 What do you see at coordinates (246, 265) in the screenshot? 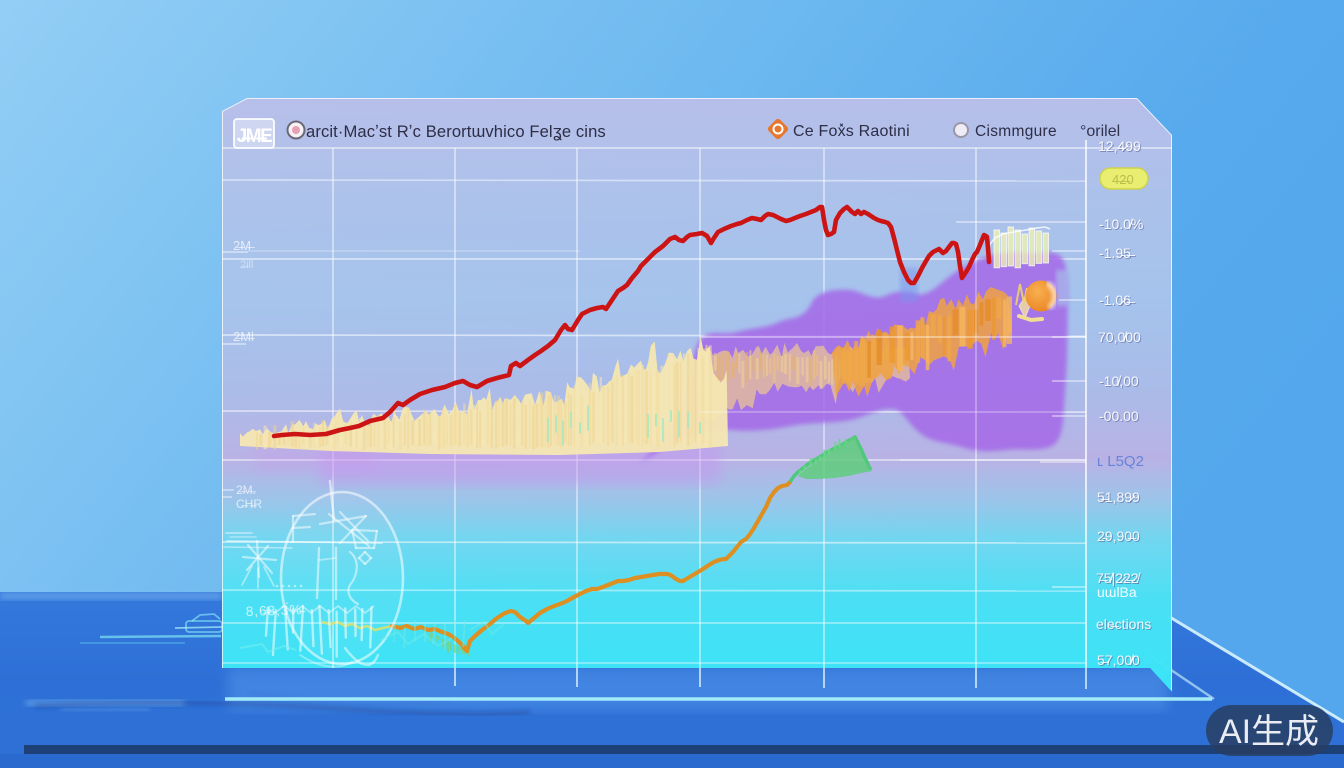
I see `svg-text: 2̶ill` at bounding box center [246, 265].